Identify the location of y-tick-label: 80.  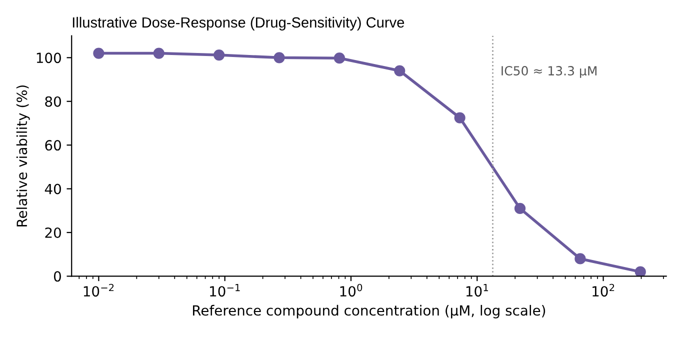
(53, 101).